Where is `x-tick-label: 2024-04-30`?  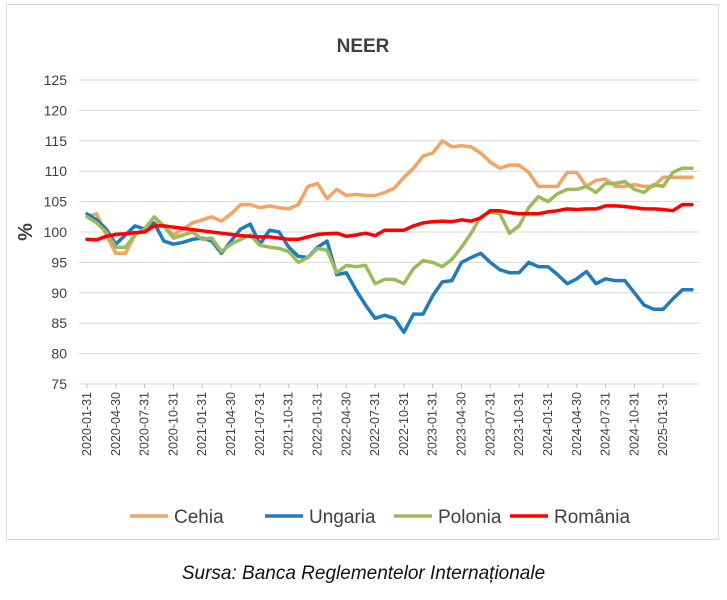 x-tick-label: 2024-04-30 is located at coordinates (577, 424).